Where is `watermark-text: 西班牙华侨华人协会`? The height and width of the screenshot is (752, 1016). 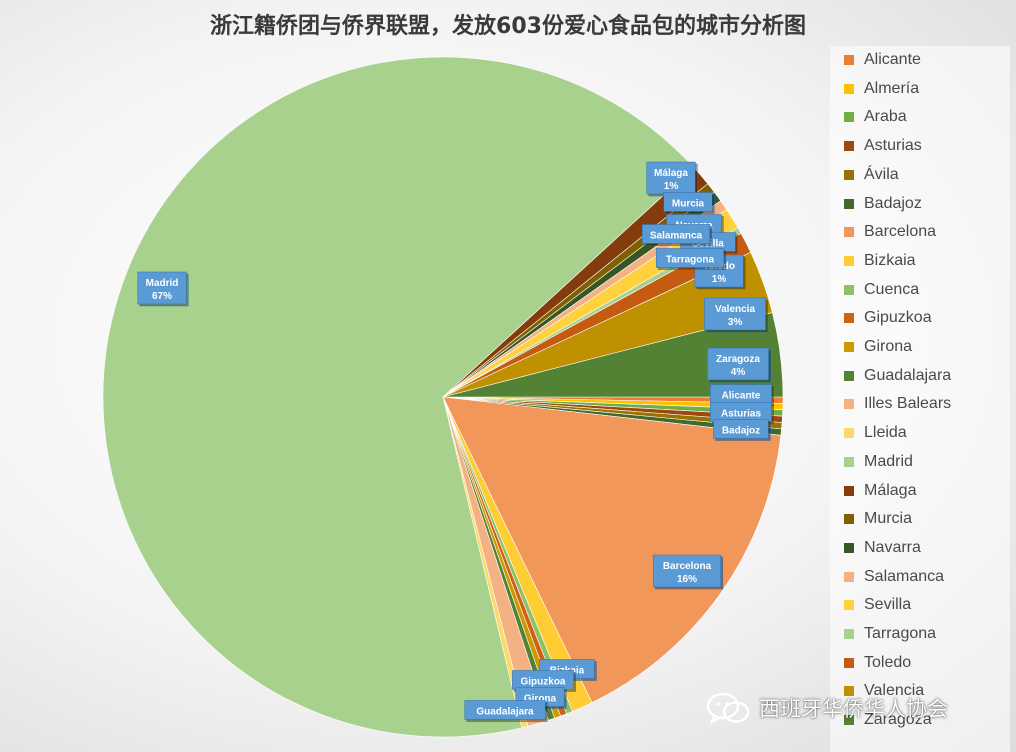 watermark-text: 西班牙华侨华人协会 is located at coordinates (853, 709).